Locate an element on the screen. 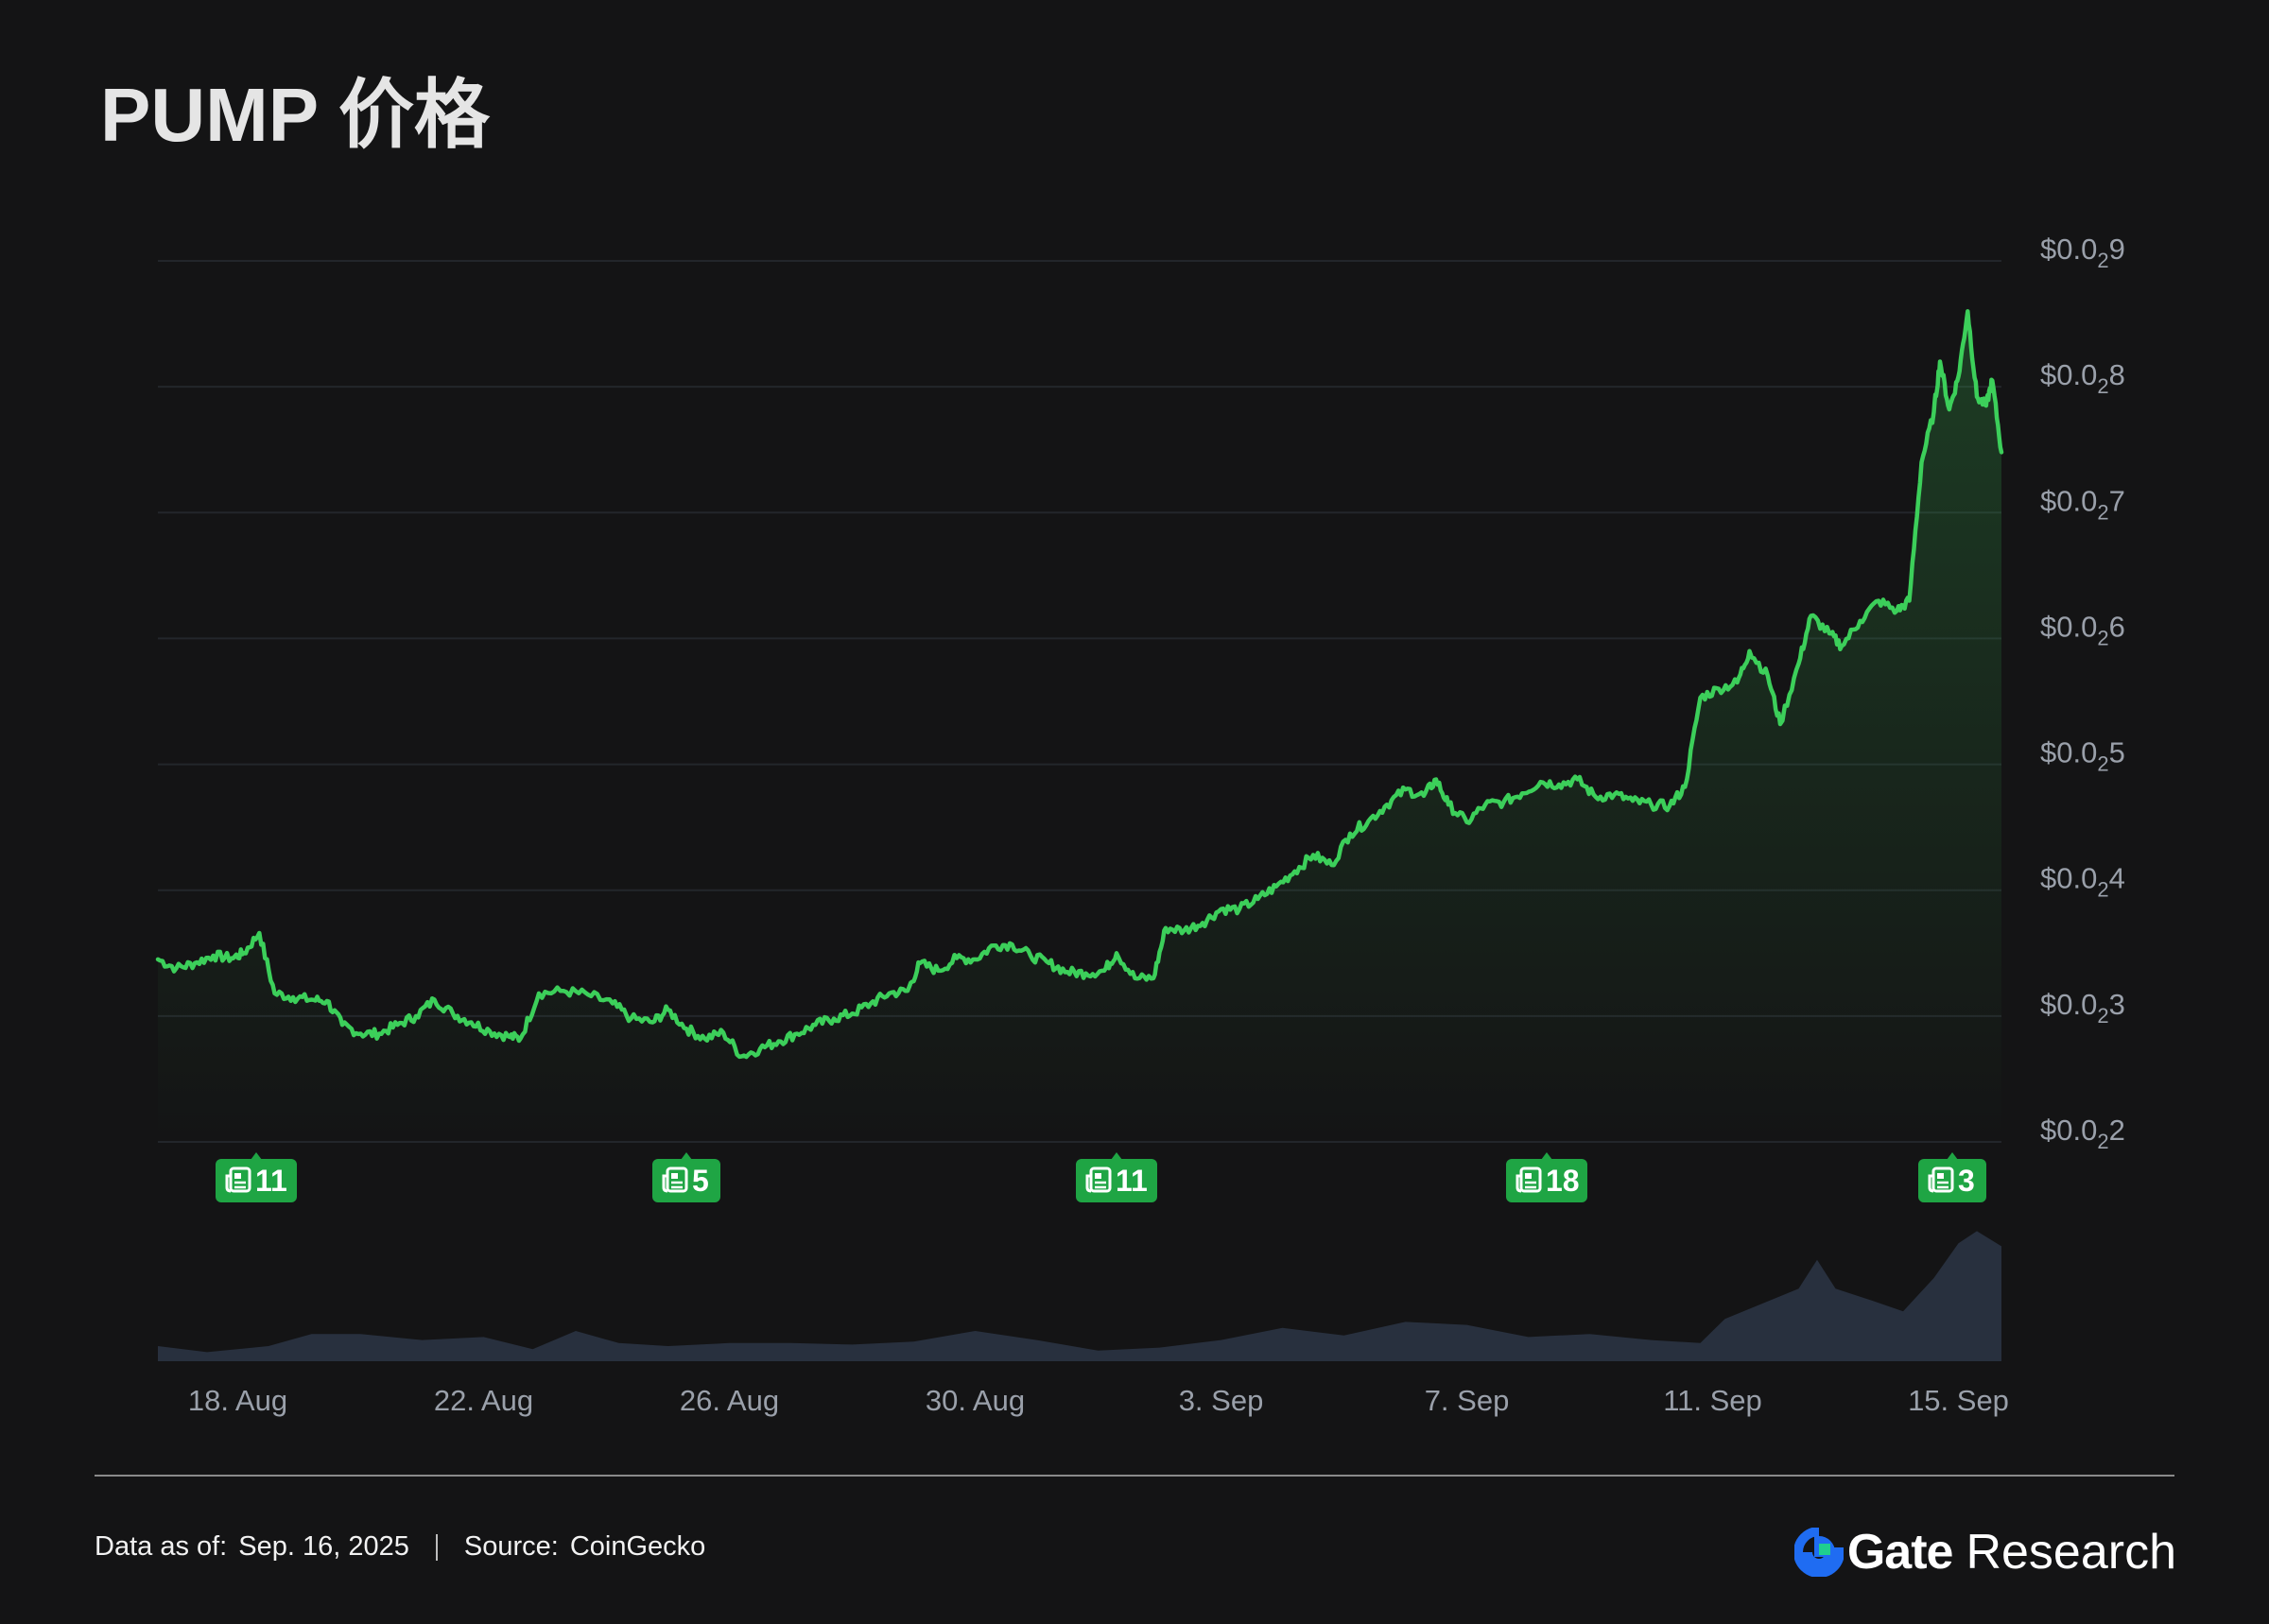 The image size is (2269, 1624). news-badges: 11 5 11 18 3 is located at coordinates (1101, 1177).